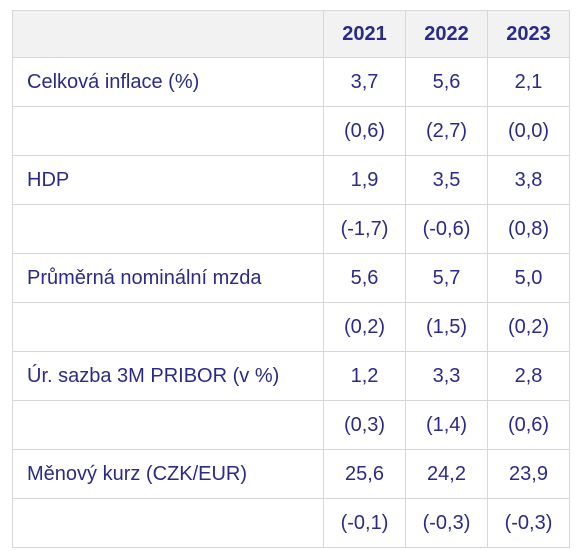 The image size is (587, 551). I want to click on value-cell: 3,3, so click(446, 376).